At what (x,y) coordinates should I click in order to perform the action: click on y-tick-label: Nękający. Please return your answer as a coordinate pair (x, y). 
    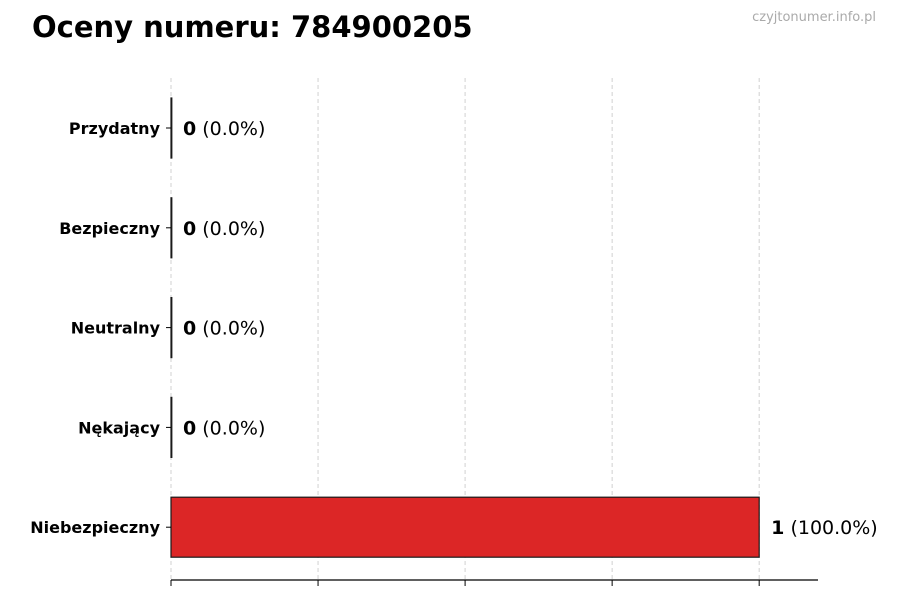
    Looking at the image, I should click on (119, 427).